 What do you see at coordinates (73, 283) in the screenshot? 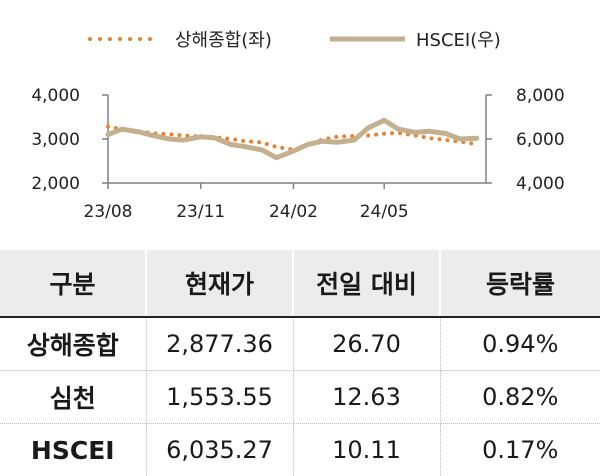
I see `column-header-category: 구분` at bounding box center [73, 283].